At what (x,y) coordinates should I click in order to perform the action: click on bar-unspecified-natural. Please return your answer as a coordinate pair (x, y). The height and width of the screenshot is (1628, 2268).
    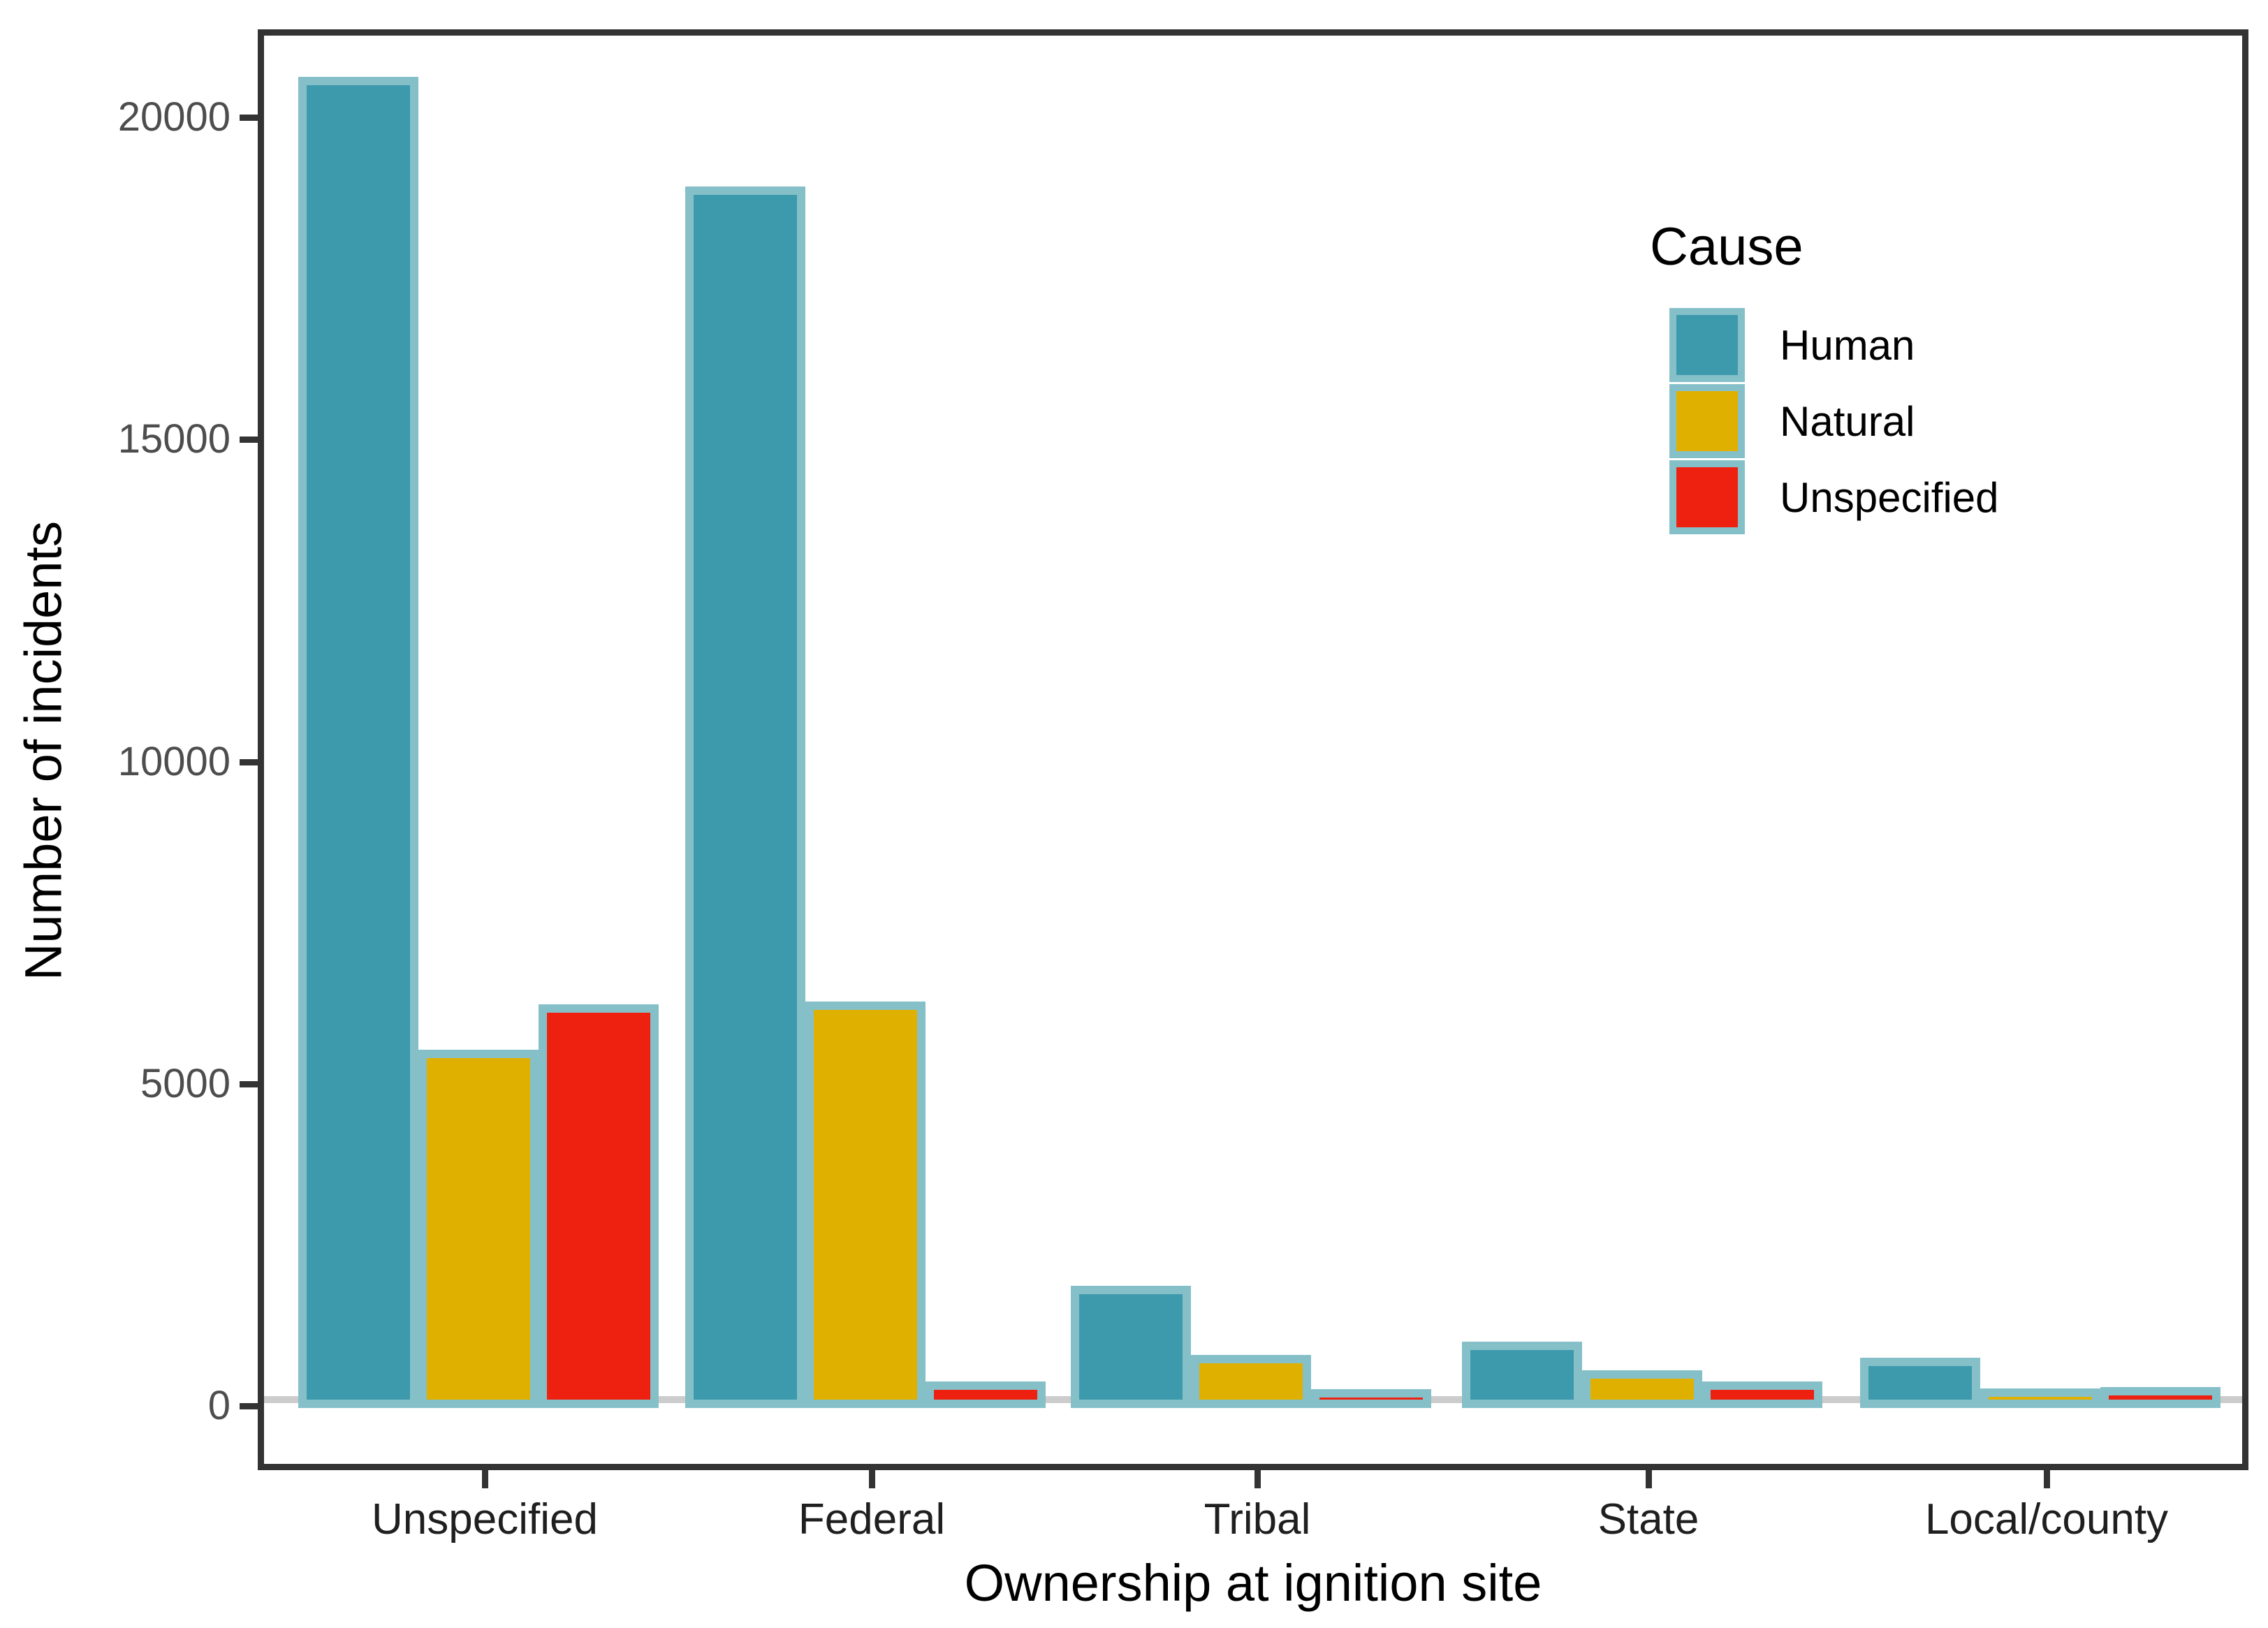
    Looking at the image, I should click on (478, 1229).